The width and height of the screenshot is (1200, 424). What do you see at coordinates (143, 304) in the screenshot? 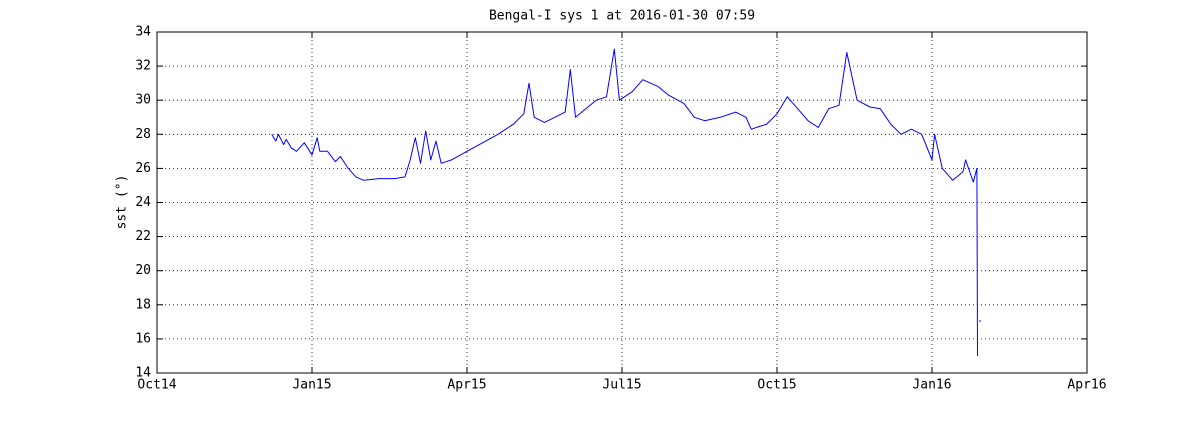
I see `y-tick-label: 18` at bounding box center [143, 304].